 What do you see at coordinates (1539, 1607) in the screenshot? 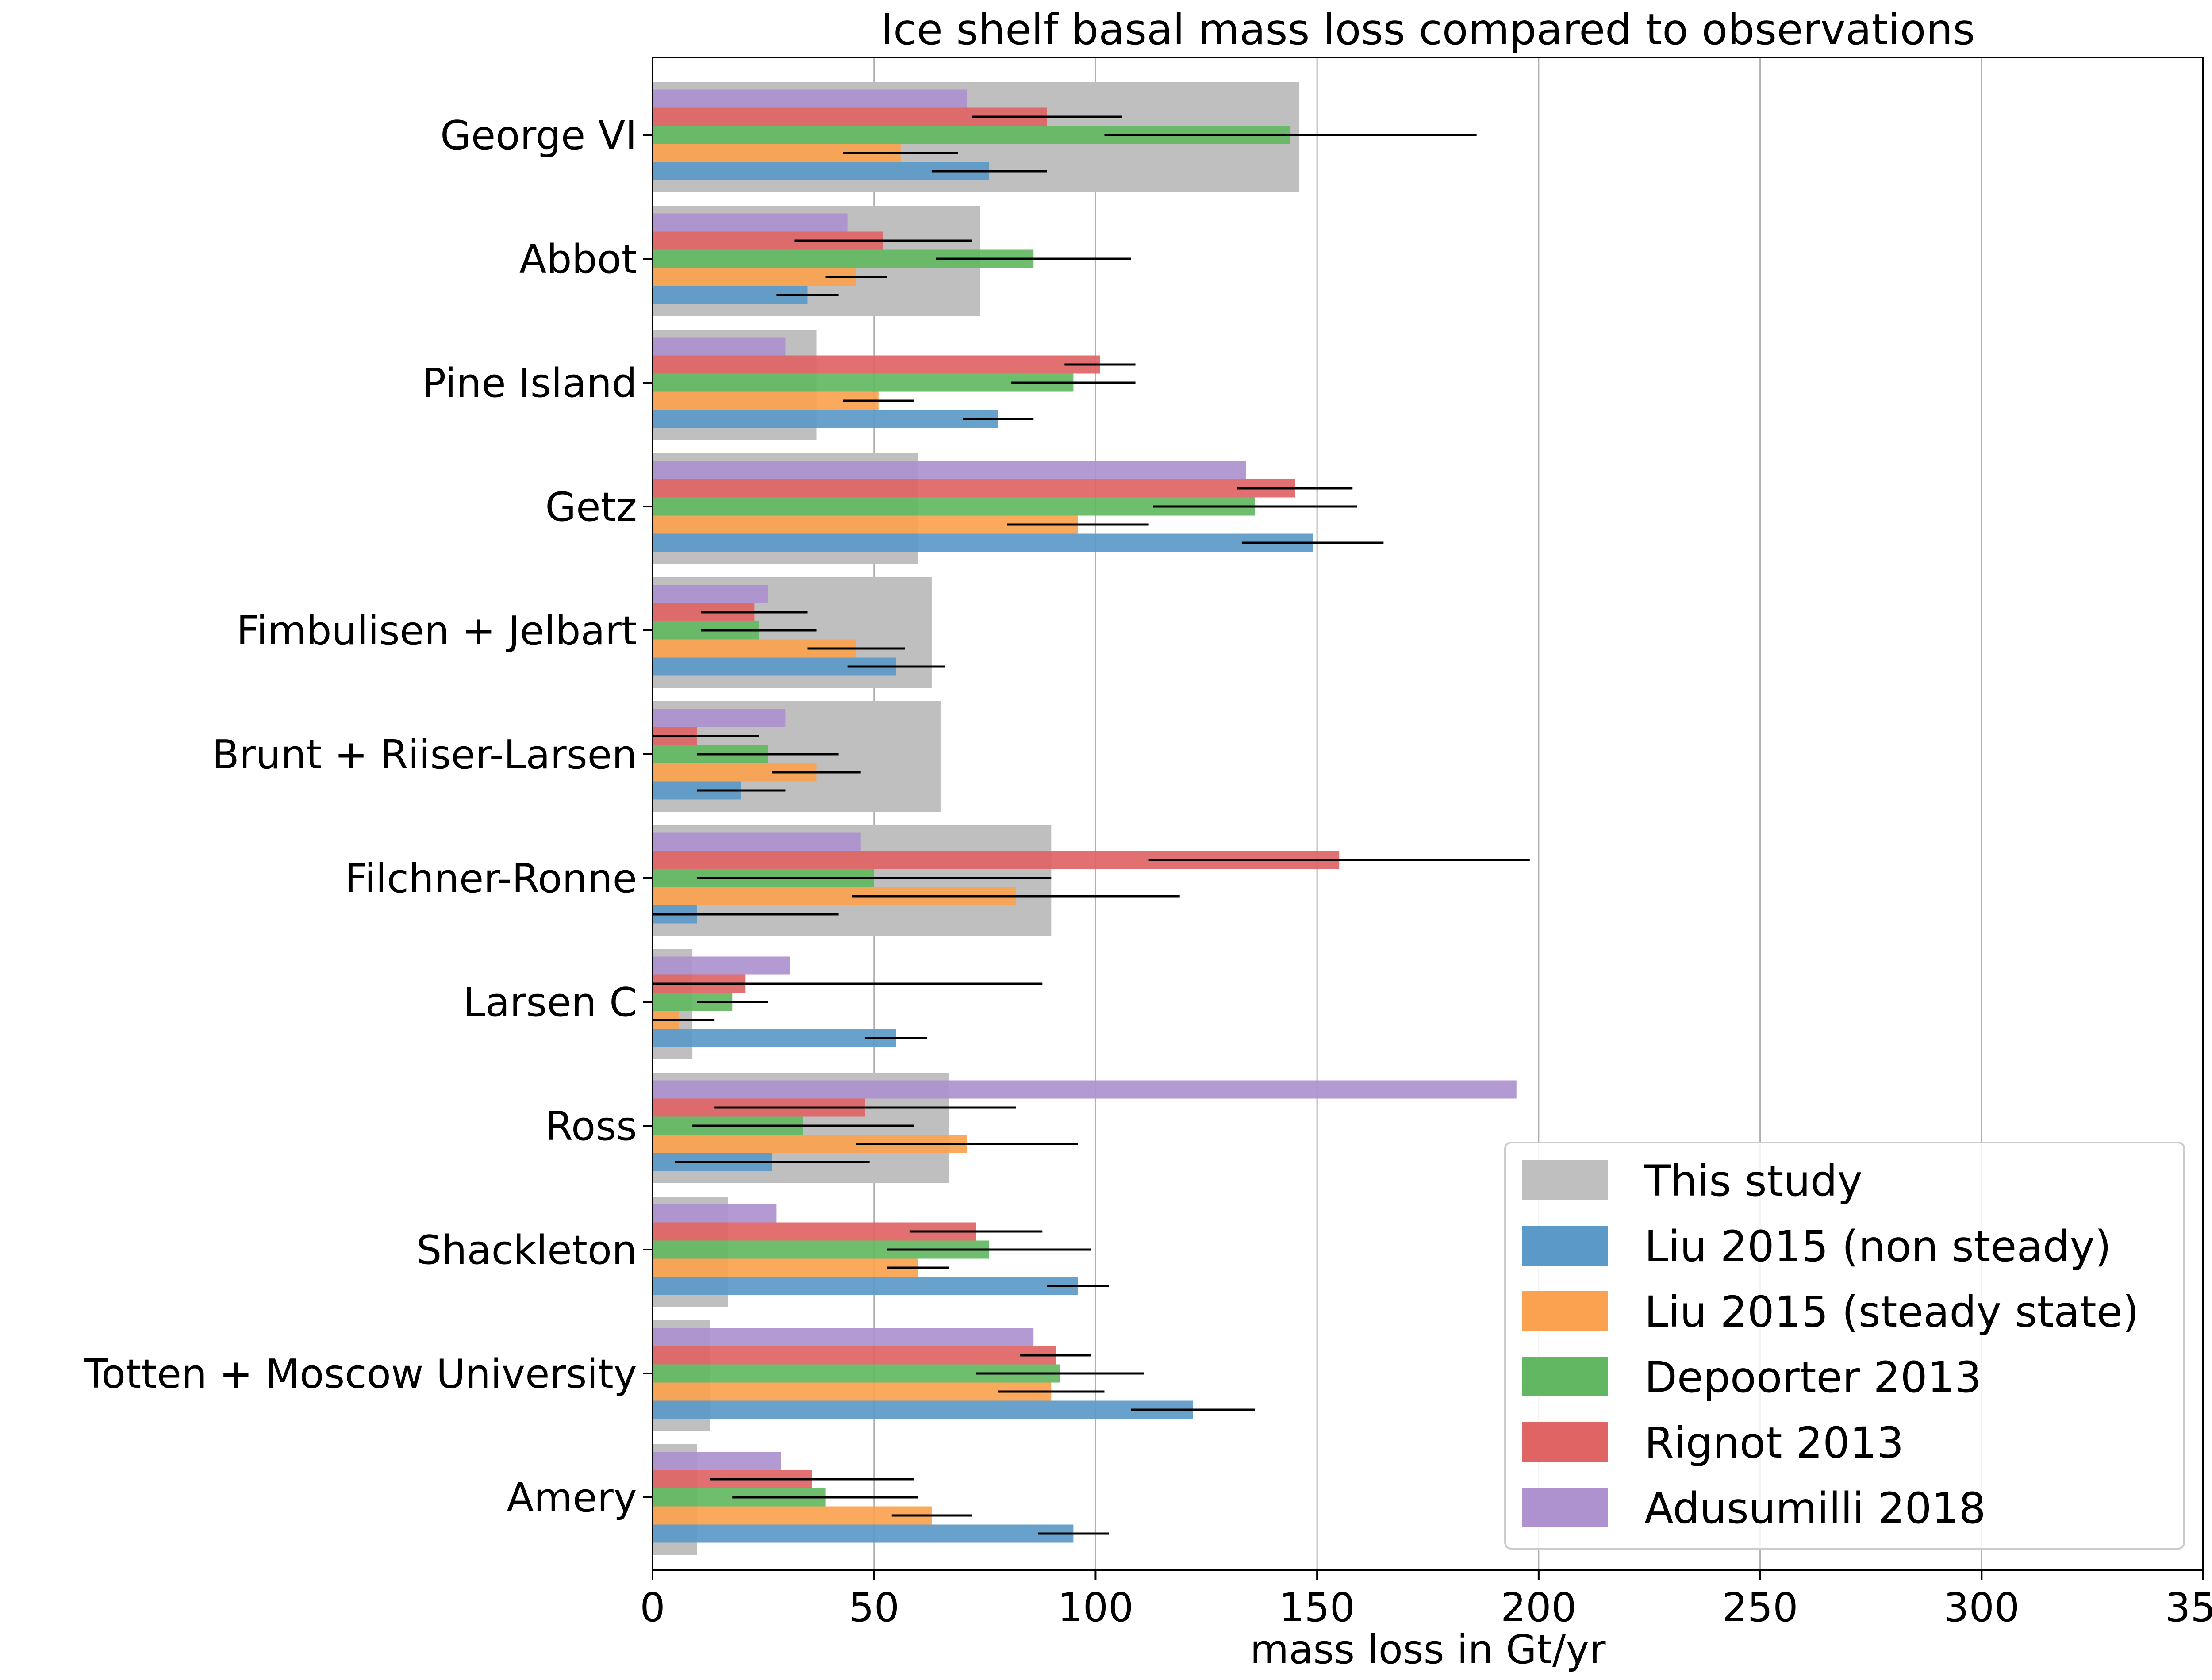
I see `x-tick-label: 200` at bounding box center [1539, 1607].